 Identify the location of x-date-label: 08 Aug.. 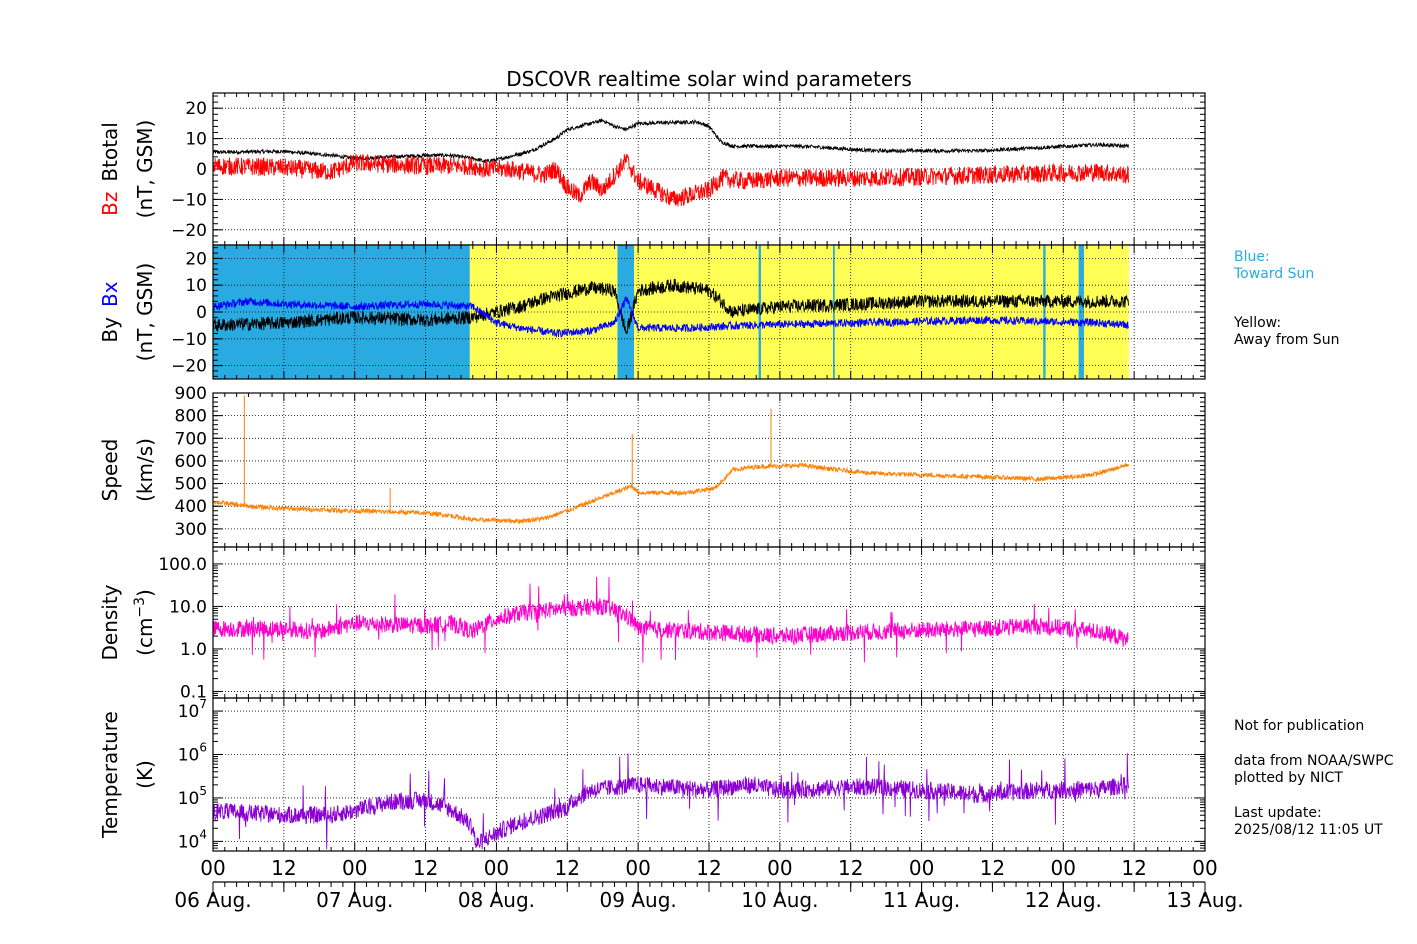
(496, 900).